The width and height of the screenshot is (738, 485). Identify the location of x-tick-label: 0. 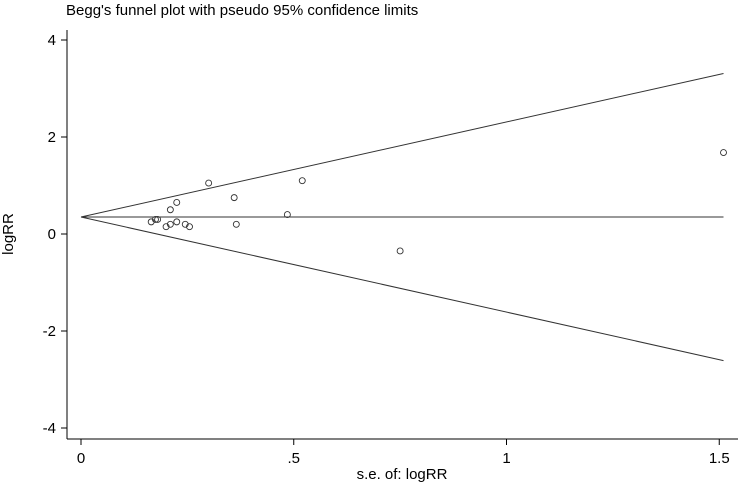
(81, 458).